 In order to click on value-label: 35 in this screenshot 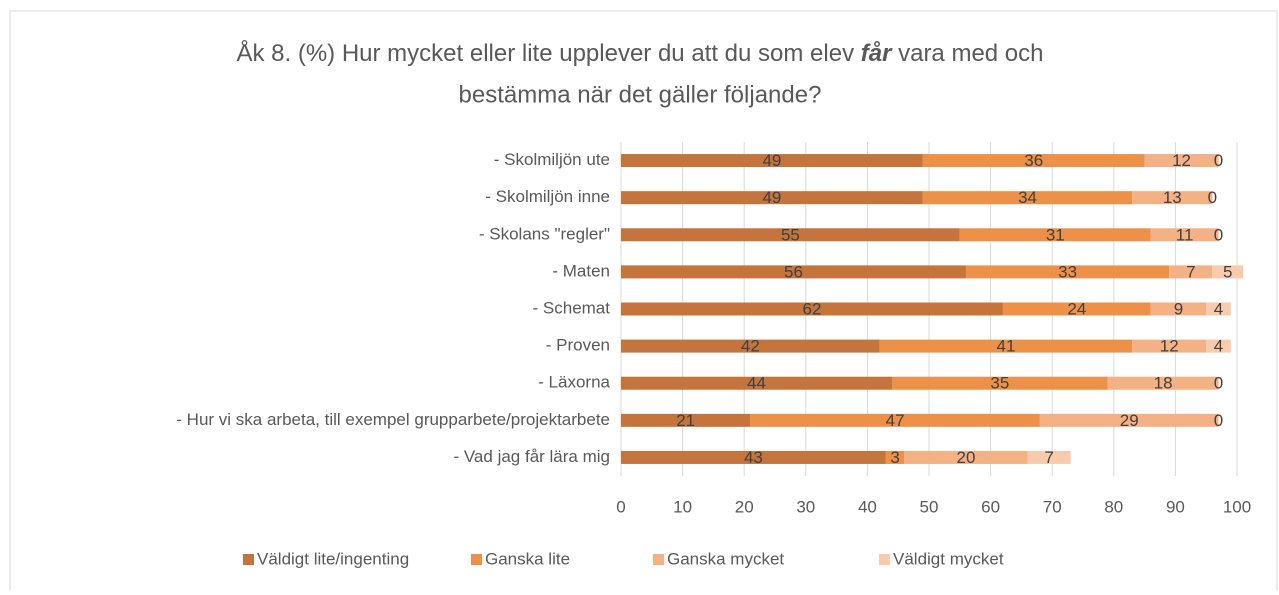, I will do `click(999, 383)`.